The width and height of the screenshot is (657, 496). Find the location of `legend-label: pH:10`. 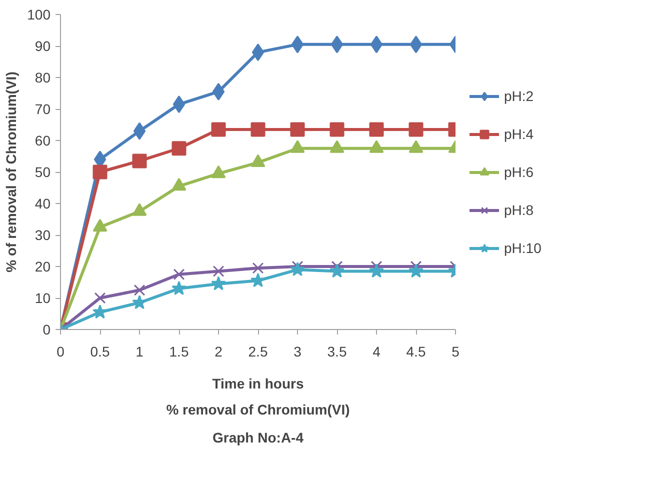

legend-label: pH:10 is located at coordinates (523, 248).